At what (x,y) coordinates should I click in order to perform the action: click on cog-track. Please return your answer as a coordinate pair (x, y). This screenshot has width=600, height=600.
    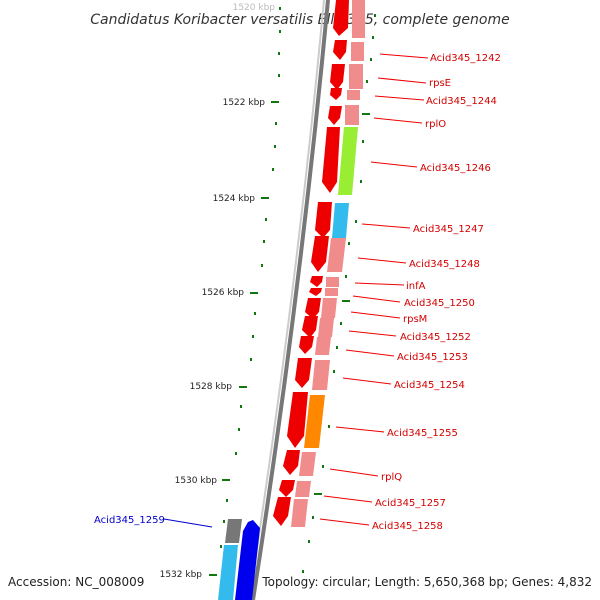
    Looking at the image, I should click on (328, 263).